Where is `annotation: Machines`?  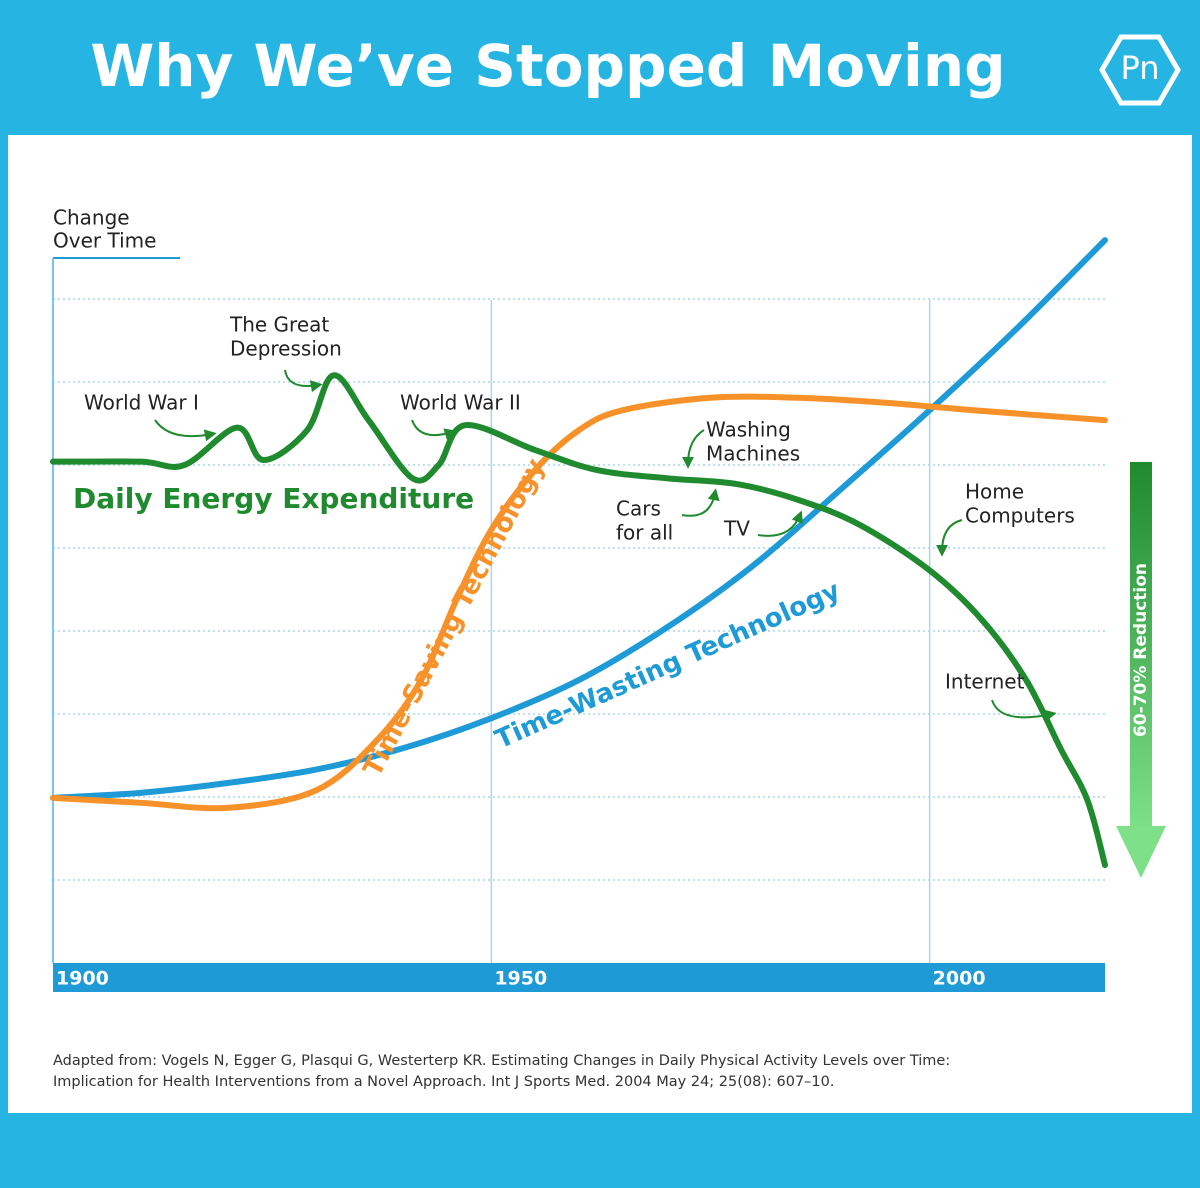
annotation: Machines is located at coordinates (753, 454).